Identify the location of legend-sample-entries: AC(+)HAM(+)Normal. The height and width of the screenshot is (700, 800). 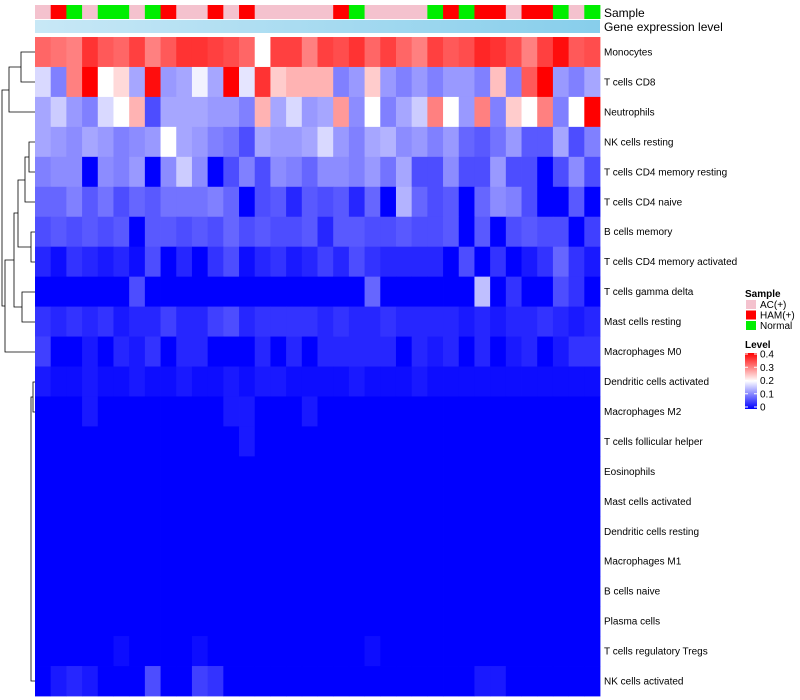
(770, 316).